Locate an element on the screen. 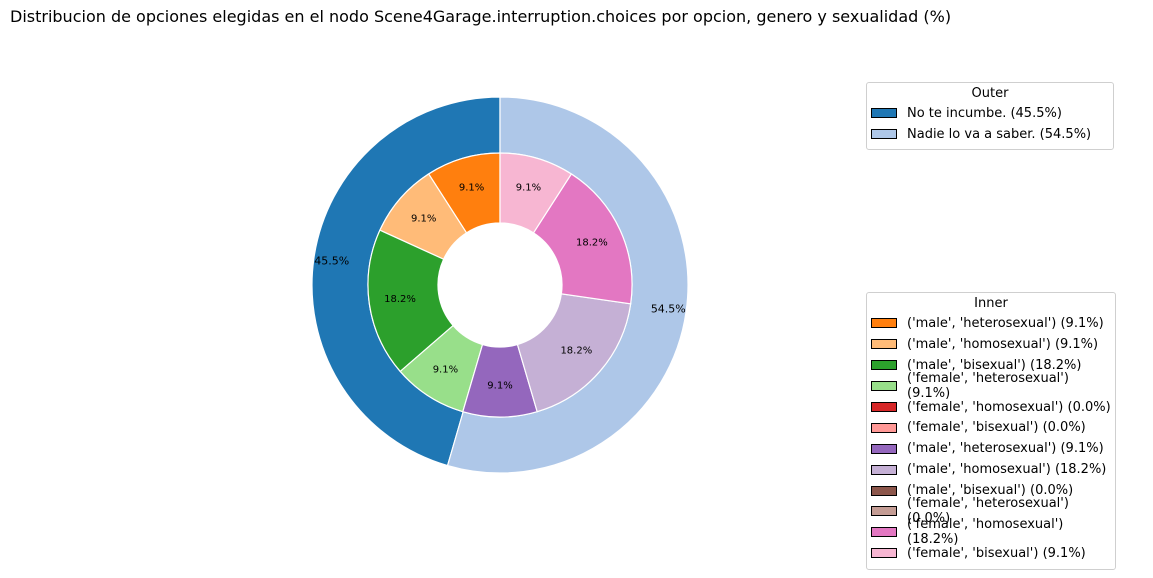 The image size is (1153, 578). outer-legend-item-0: No te incumbe. (45.5%) is located at coordinates (990, 113).